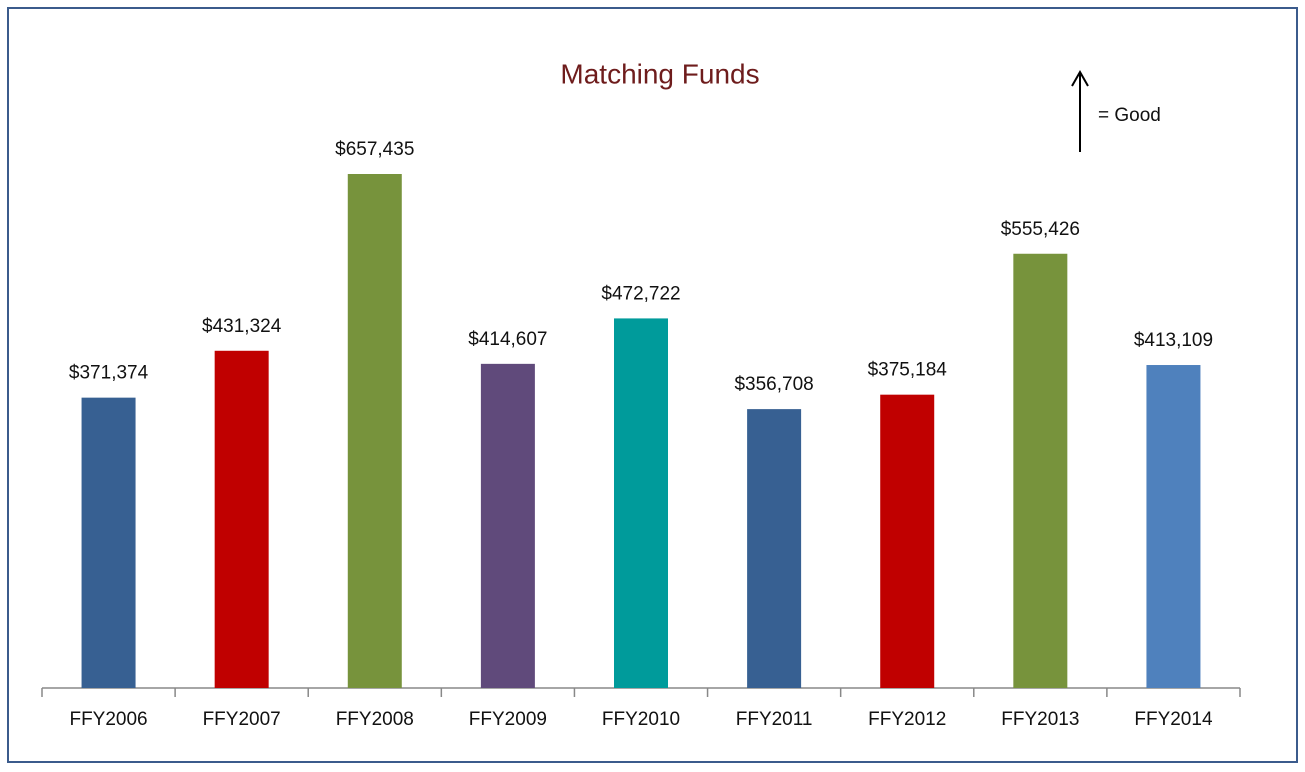 The width and height of the screenshot is (1305, 772). I want to click on value-label: $414,607, so click(507, 339).